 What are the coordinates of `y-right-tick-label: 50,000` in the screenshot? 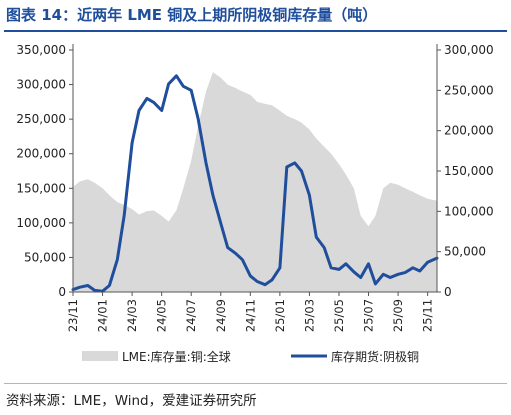 It's located at (465, 252).